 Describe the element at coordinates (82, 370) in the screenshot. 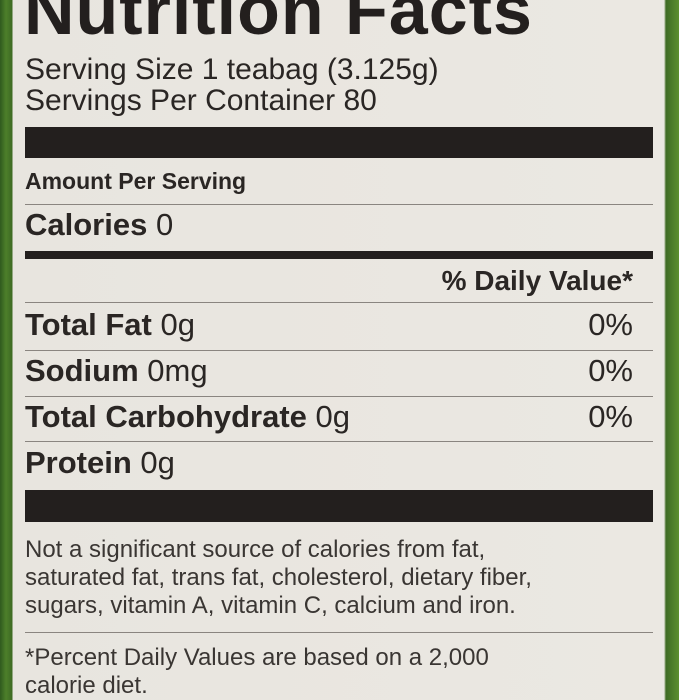

I see `nutrient-label: Sodium` at that location.